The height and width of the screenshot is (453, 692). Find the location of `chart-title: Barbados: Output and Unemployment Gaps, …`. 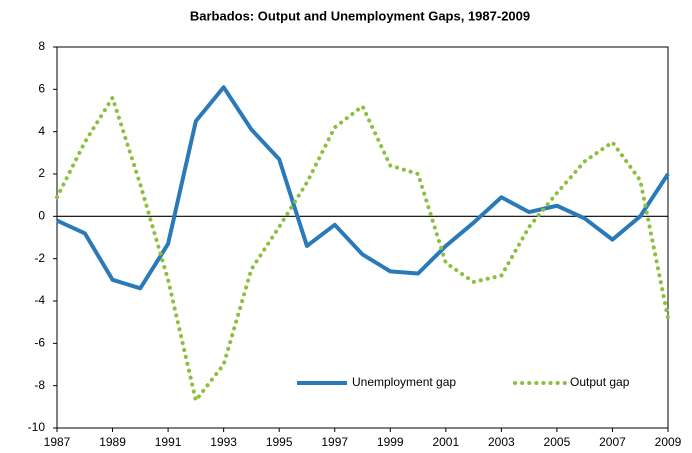

chart-title: Barbados: Output and Unemployment Gaps, … is located at coordinates (360, 15).